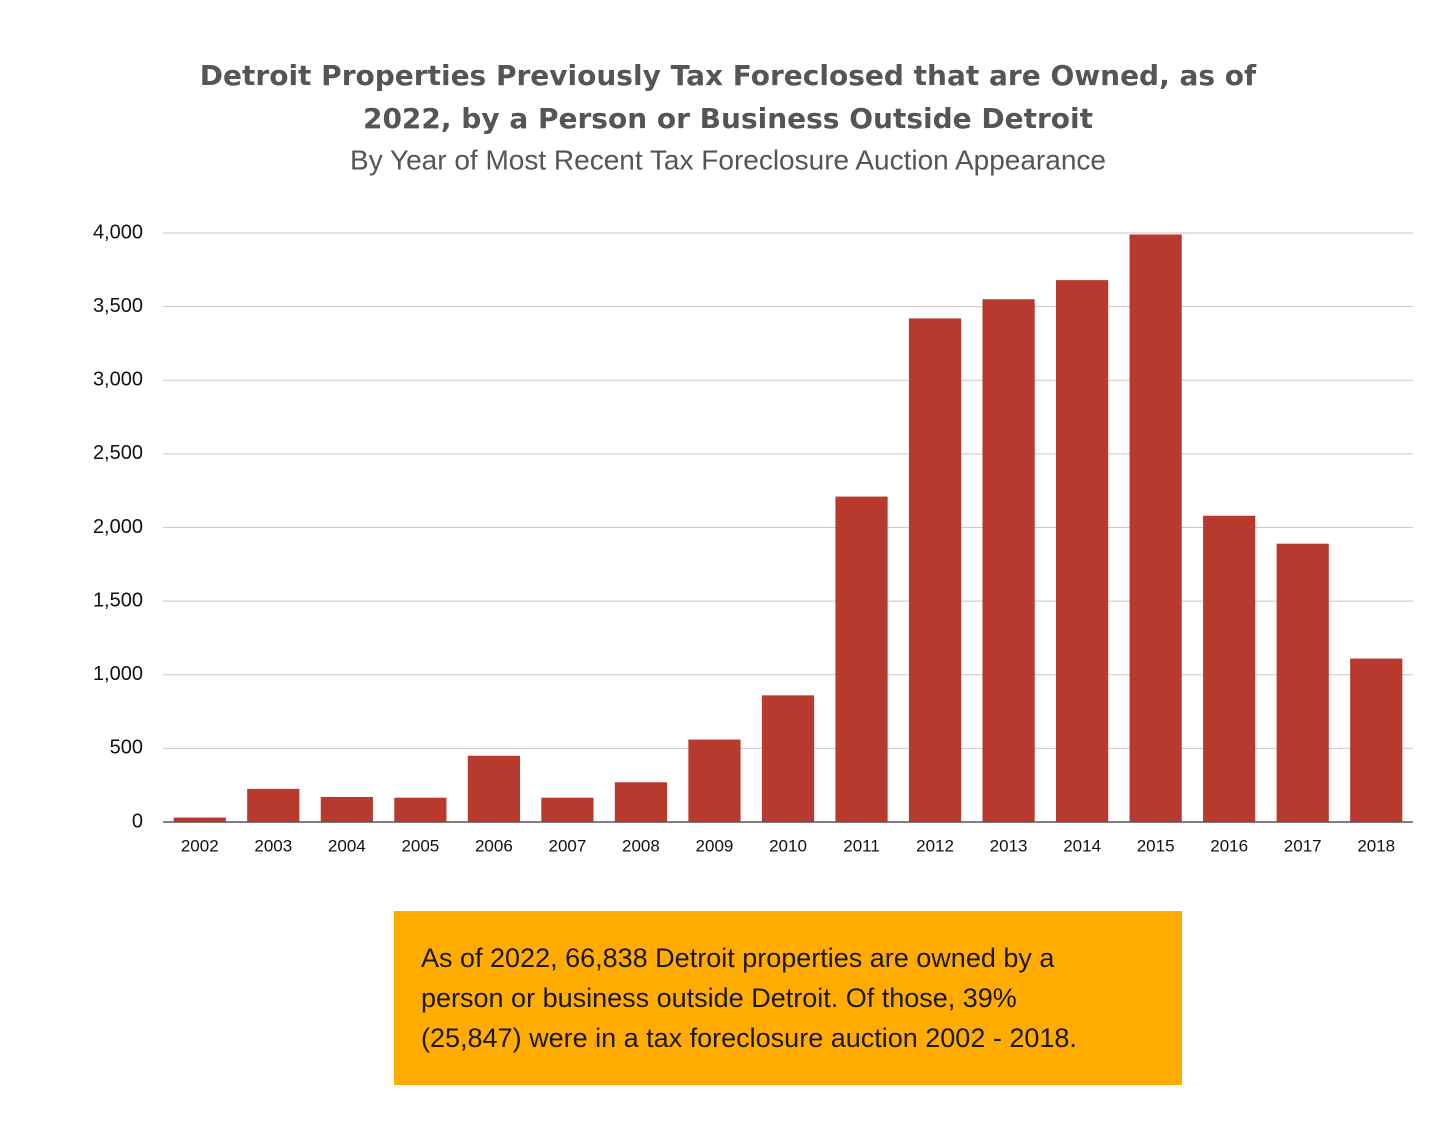 Image resolution: width=1456 pixels, height=1141 pixels. What do you see at coordinates (137, 821) in the screenshot?
I see `y-tick-label: 0` at bounding box center [137, 821].